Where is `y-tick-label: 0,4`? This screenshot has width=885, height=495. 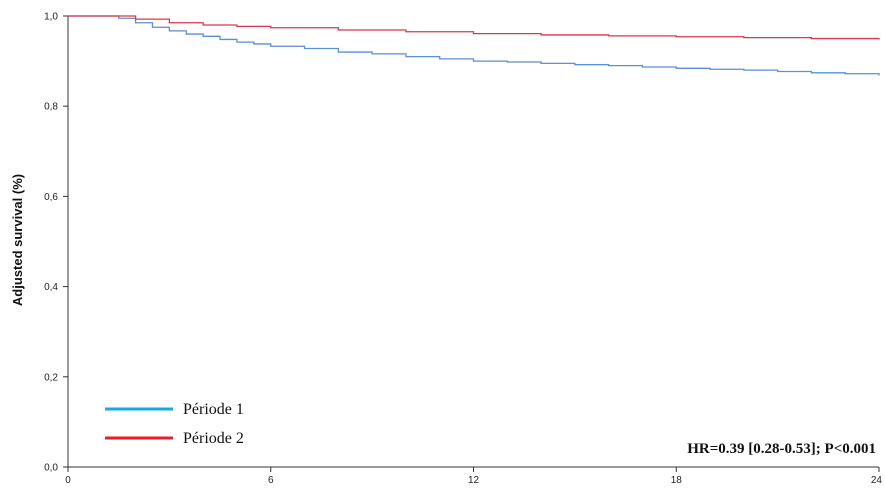 y-tick-label: 0,4 is located at coordinates (51, 287).